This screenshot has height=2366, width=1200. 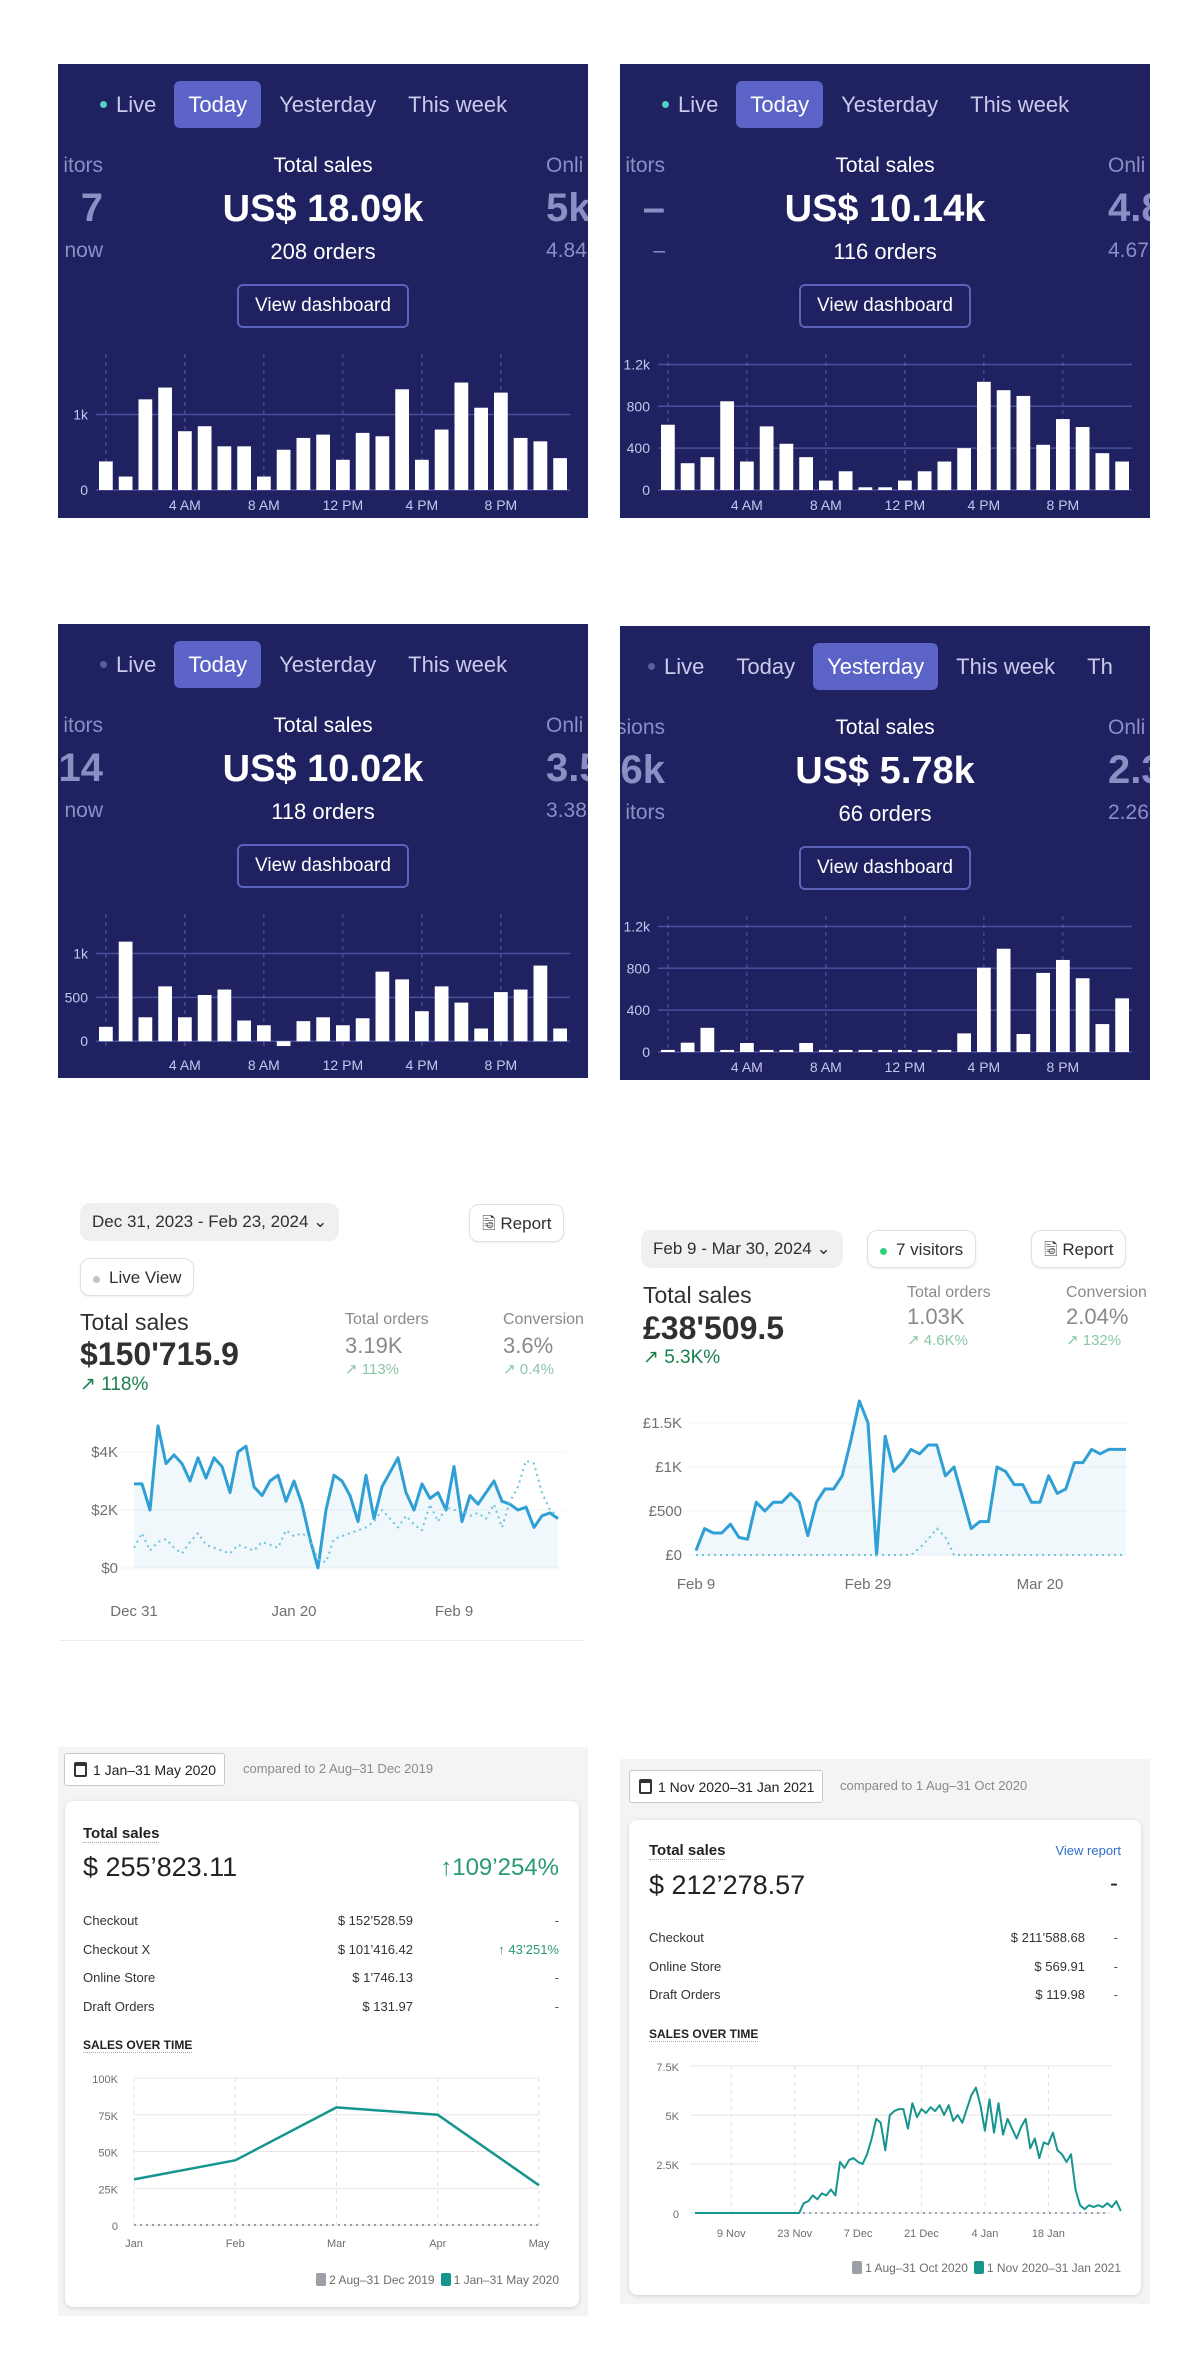 I want to click on sales-line-chart-left: $0 $2K $4K Dec 31 Jan 20 Feb 9, so click(x=328, y=1522).